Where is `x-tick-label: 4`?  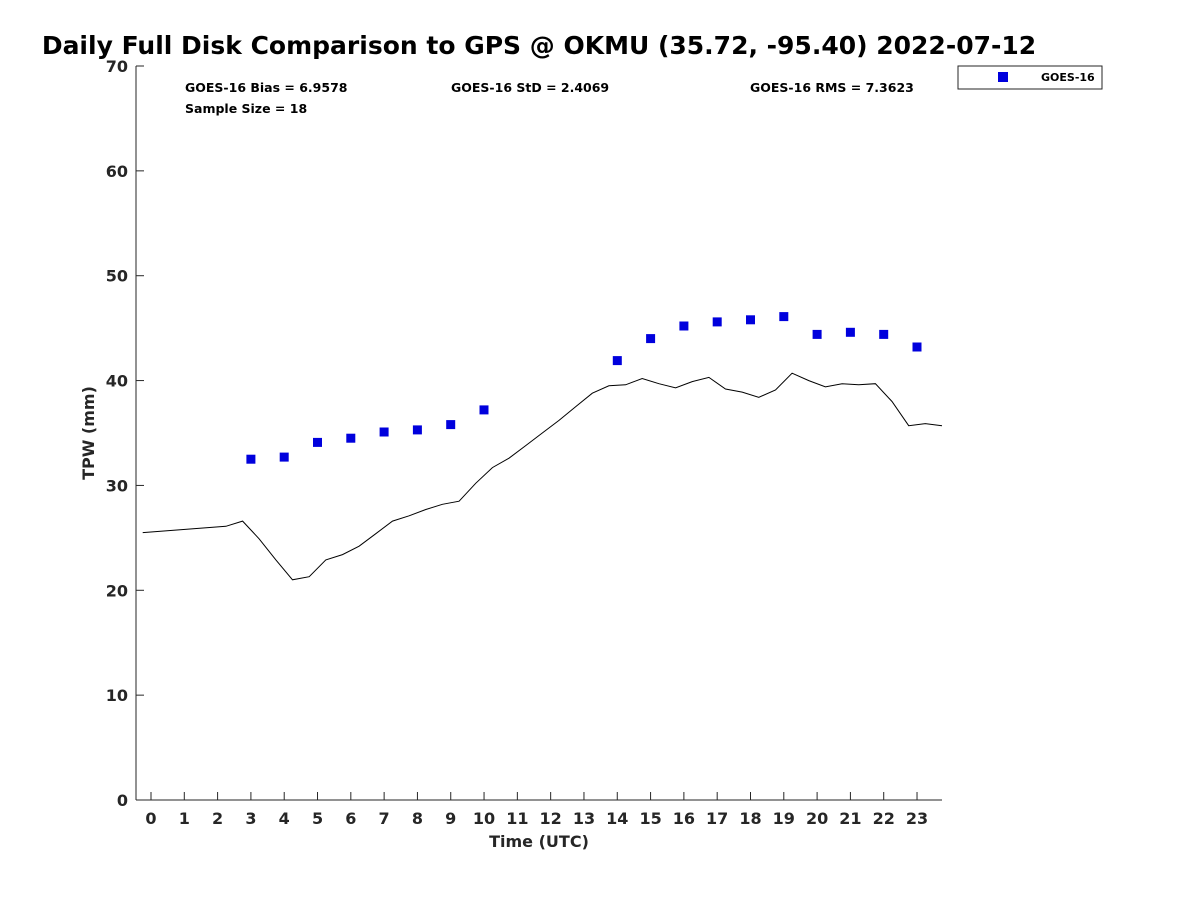
x-tick-label: 4 is located at coordinates (284, 818).